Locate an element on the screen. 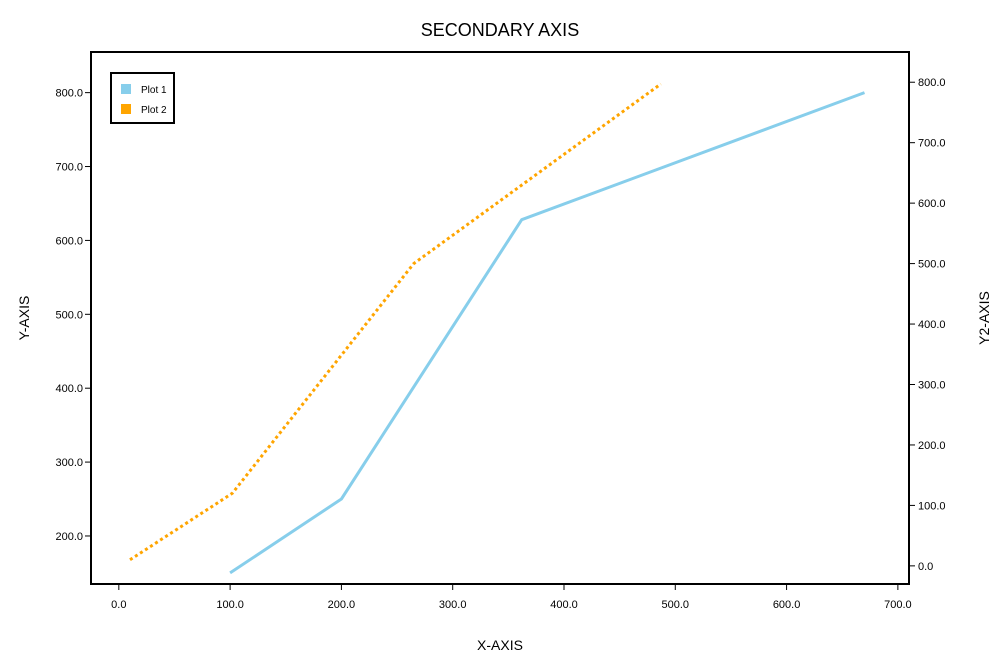  y2-tick-label: 700.0 is located at coordinates (932, 144).